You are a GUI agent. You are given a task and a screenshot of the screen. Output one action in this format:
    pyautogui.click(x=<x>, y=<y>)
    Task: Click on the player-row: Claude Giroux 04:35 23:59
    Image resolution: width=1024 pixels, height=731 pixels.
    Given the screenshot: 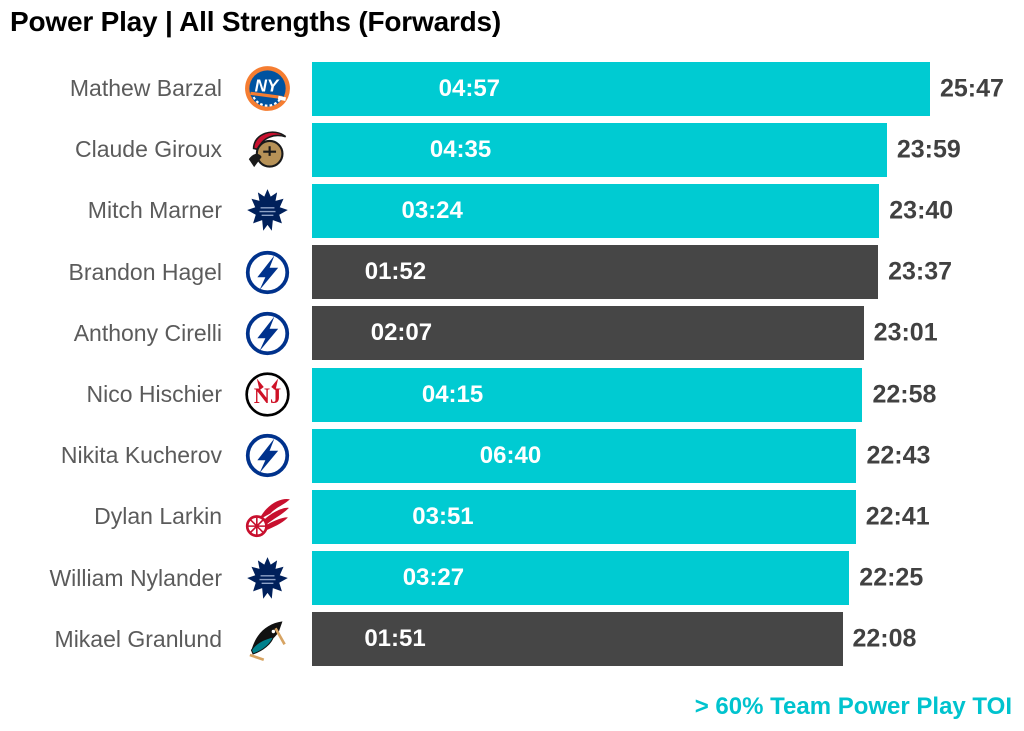 What is the action you would take?
    pyautogui.click(x=512, y=149)
    